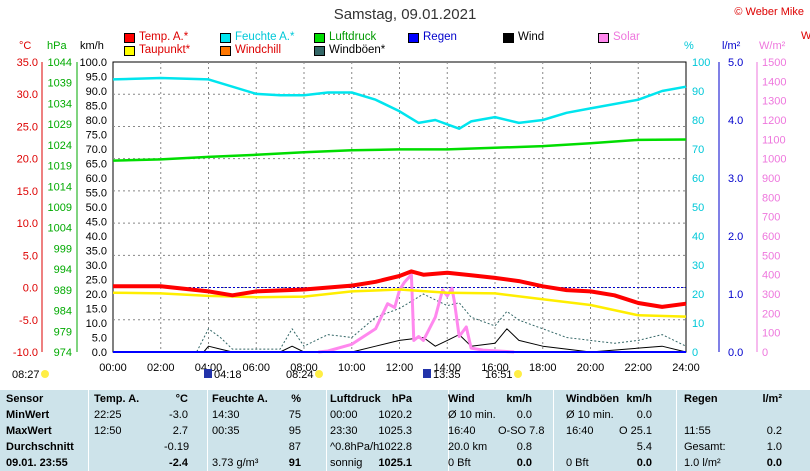 The width and height of the screenshot is (810, 471). Describe the element at coordinates (395, 415) in the screenshot. I see `table-cell: 1020.2` at that location.